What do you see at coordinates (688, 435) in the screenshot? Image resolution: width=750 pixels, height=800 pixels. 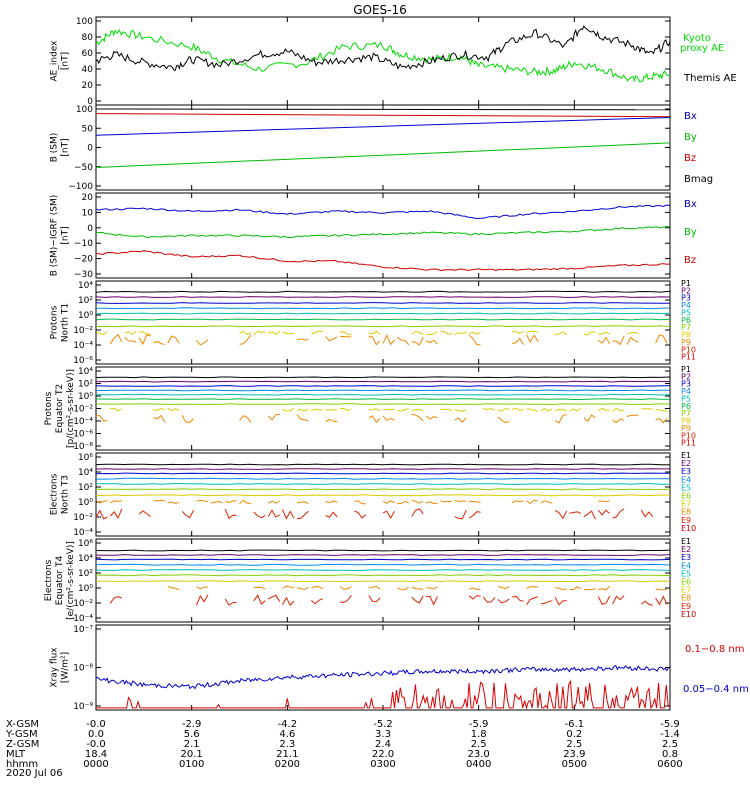 I see `legend-entry: P10` at bounding box center [688, 435].